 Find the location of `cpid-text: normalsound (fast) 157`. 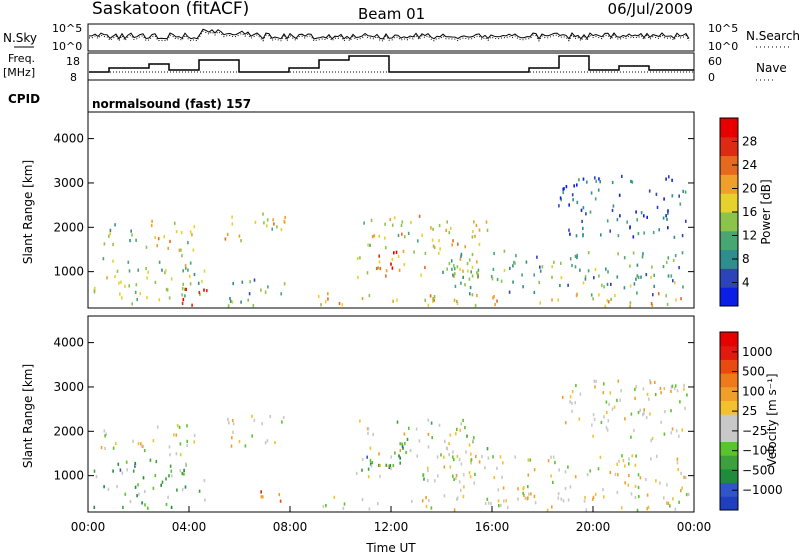

cpid-text: normalsound (fast) 157 is located at coordinates (171, 104).